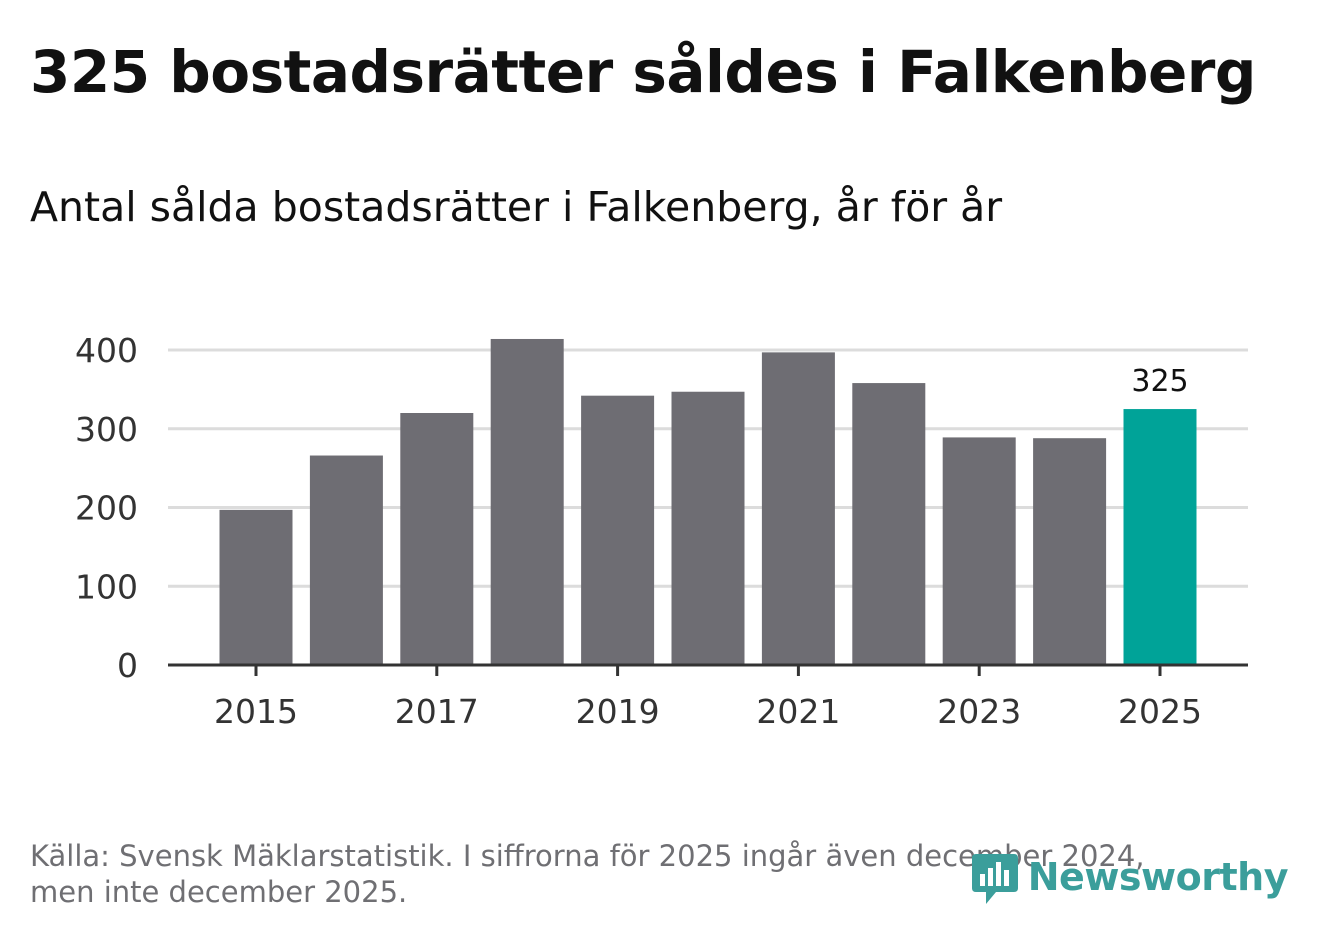  Describe the element at coordinates (106, 586) in the screenshot. I see `y-tick-label: 100` at that location.